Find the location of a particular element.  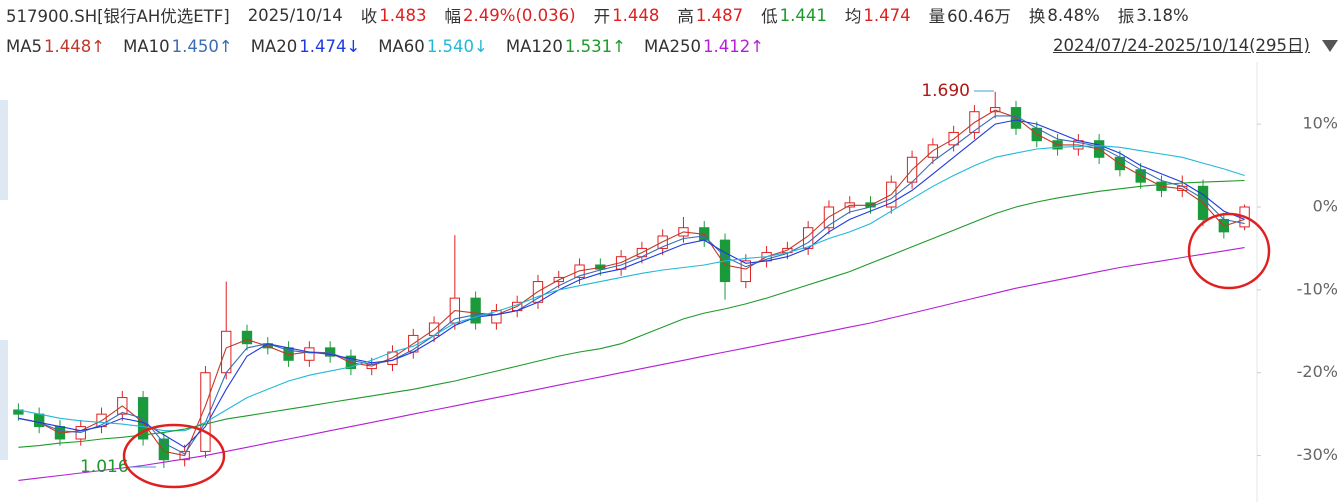

legend-name: MA5 is located at coordinates (24, 46).